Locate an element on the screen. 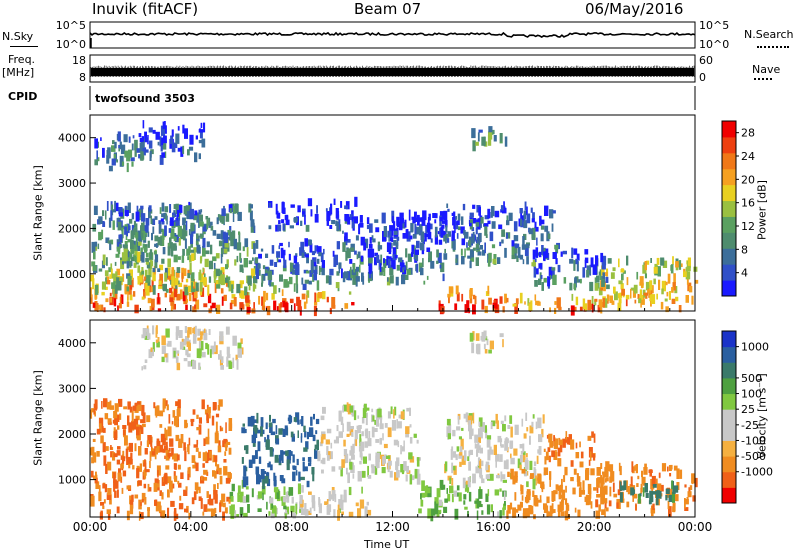  power-colorbar-swatch is located at coordinates (729, 256).